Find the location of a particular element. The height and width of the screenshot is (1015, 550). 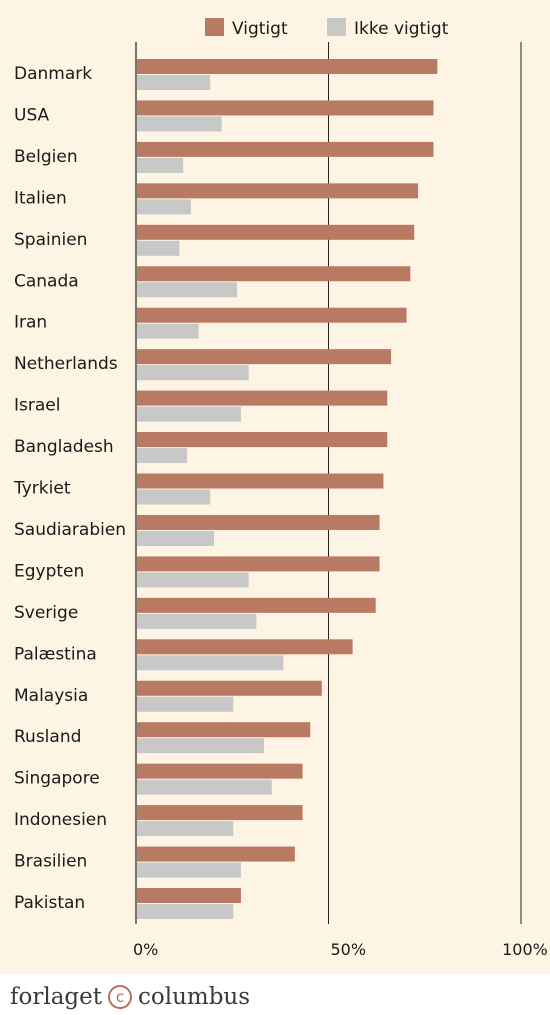

bar-iran-ikke-vigtigt is located at coordinates (168, 331).